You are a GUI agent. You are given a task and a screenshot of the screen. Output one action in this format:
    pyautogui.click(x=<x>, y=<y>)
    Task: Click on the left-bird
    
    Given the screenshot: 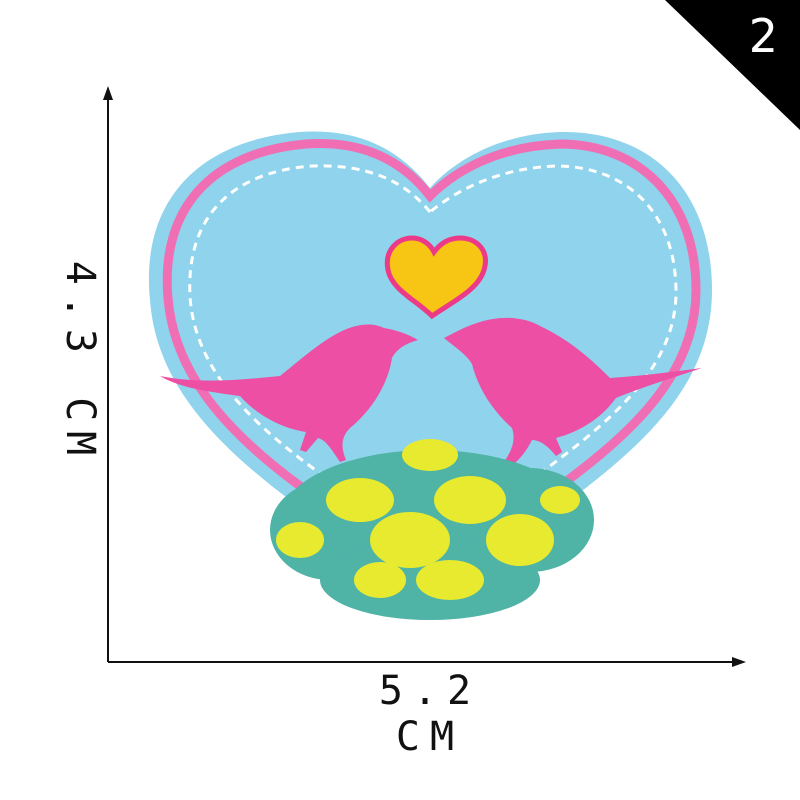 What is the action you would take?
    pyautogui.click(x=289, y=393)
    